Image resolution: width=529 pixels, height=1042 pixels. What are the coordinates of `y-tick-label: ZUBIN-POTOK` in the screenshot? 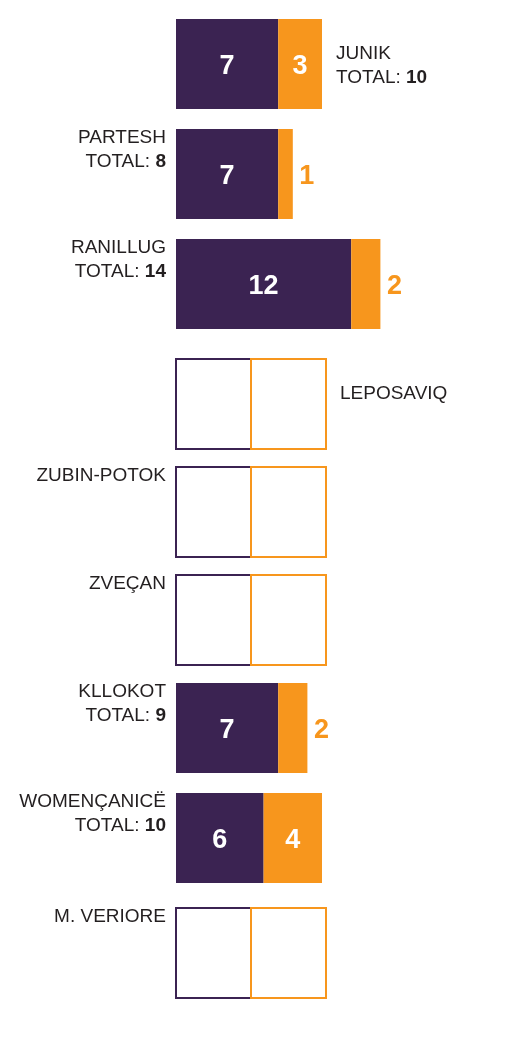 It's located at (101, 474).